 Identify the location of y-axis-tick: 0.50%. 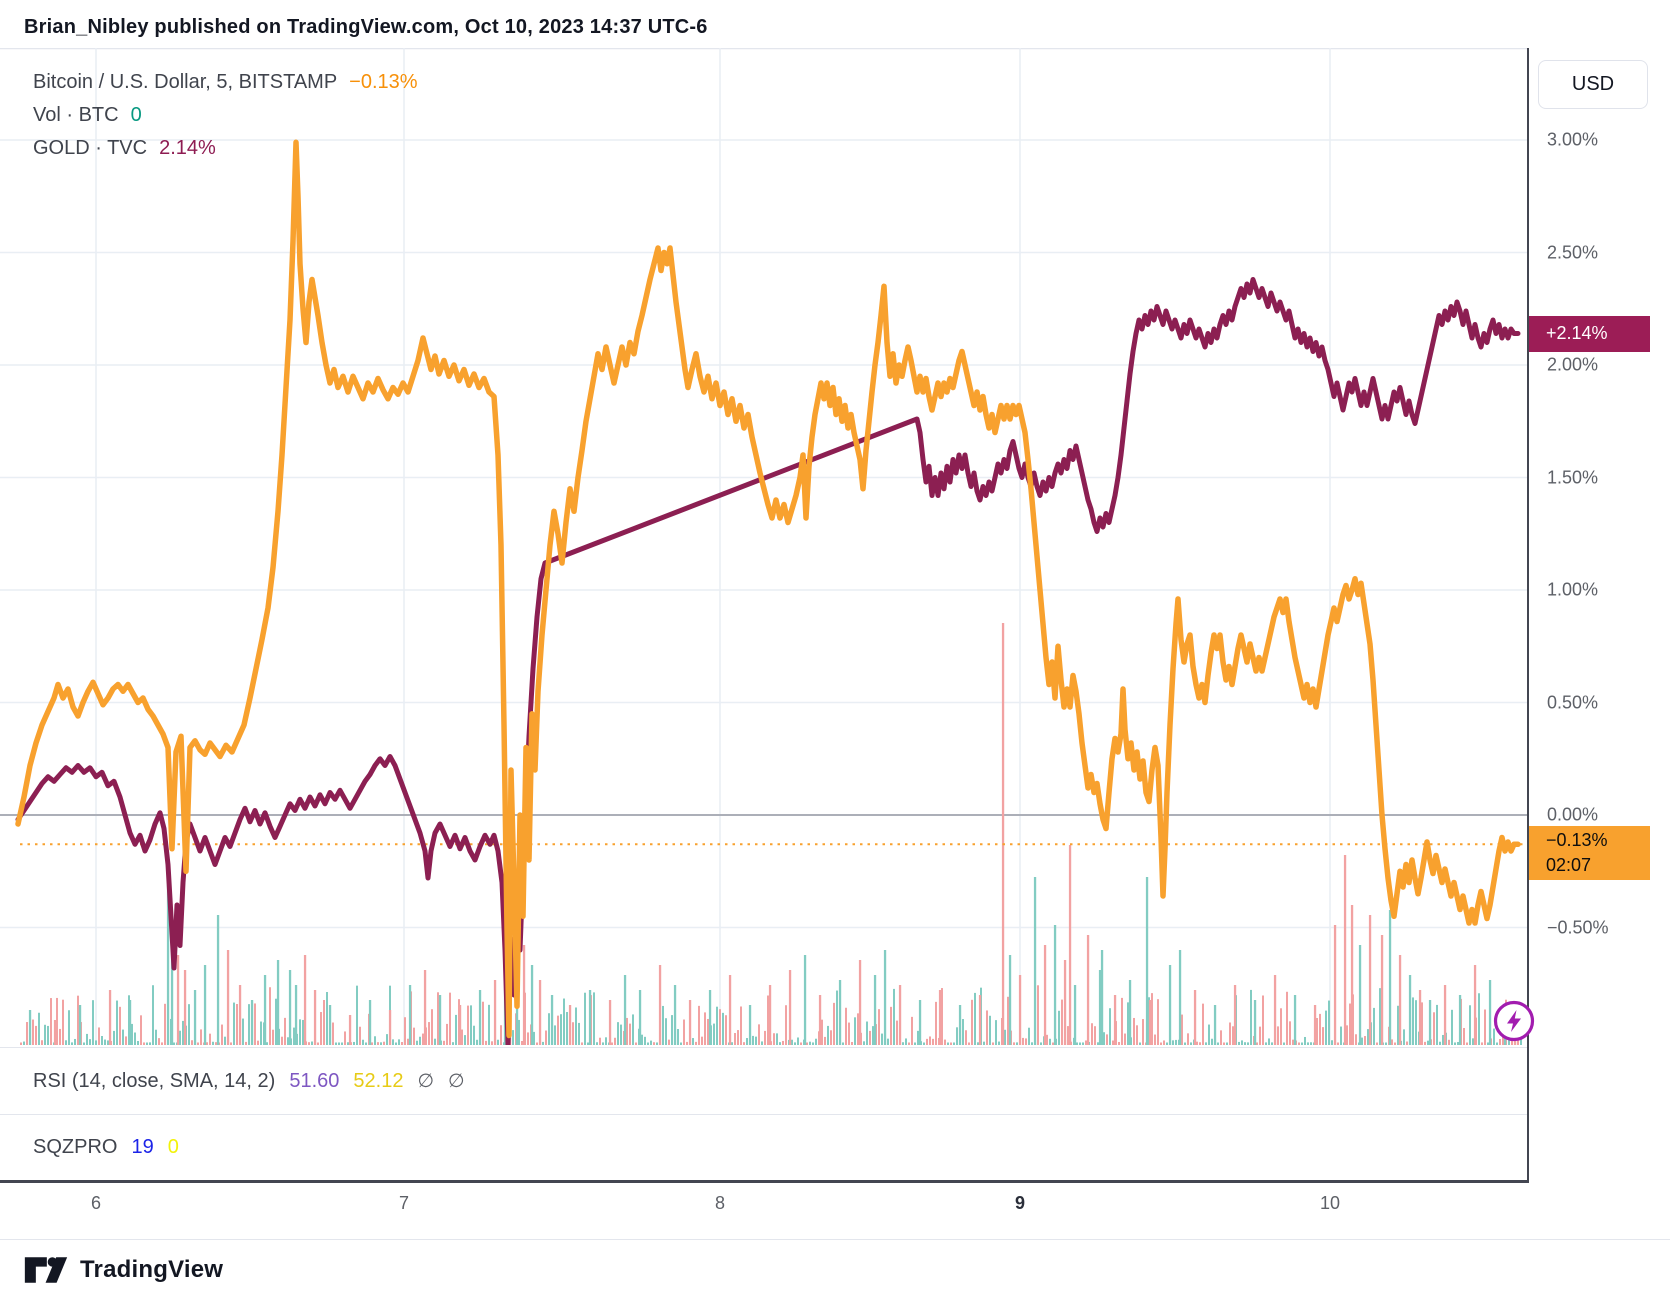
(1573, 702).